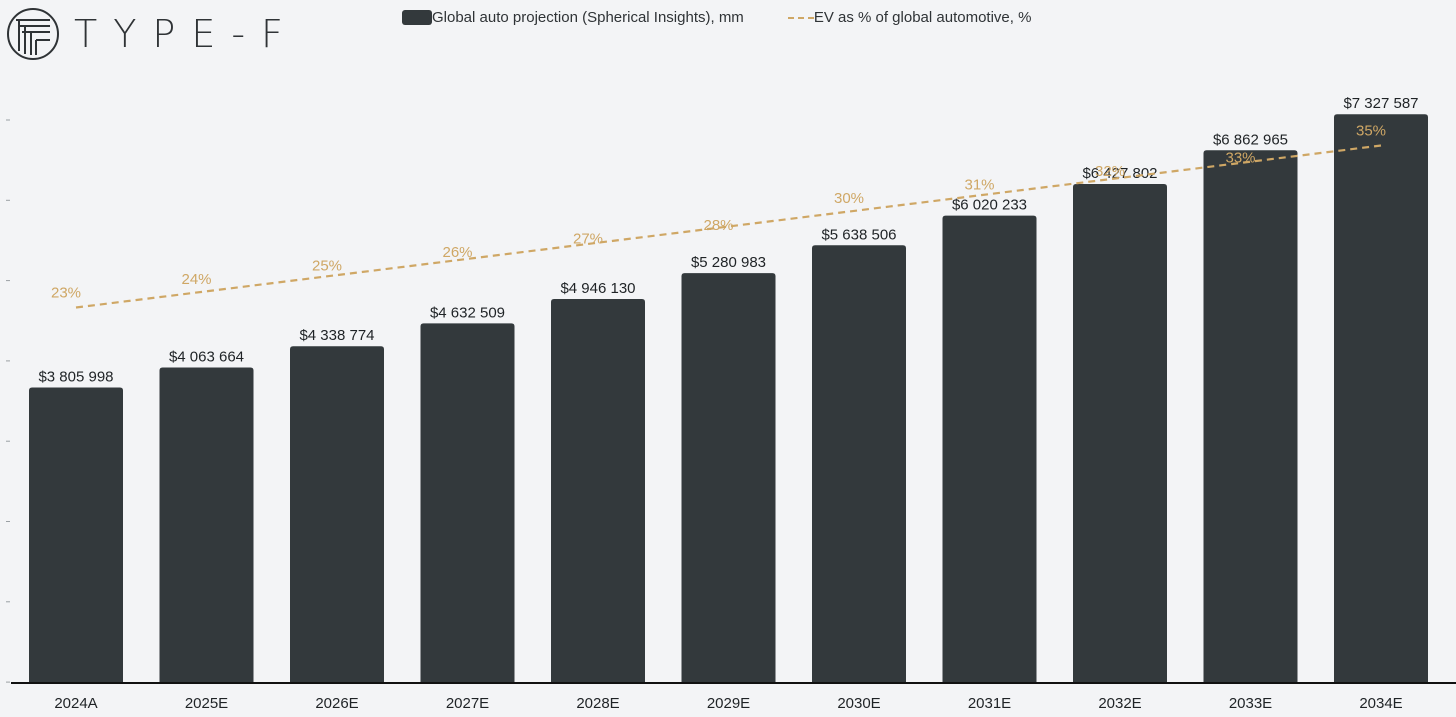 The width and height of the screenshot is (1456, 717). I want to click on brand-logo: TYPE-F, so click(152, 34).